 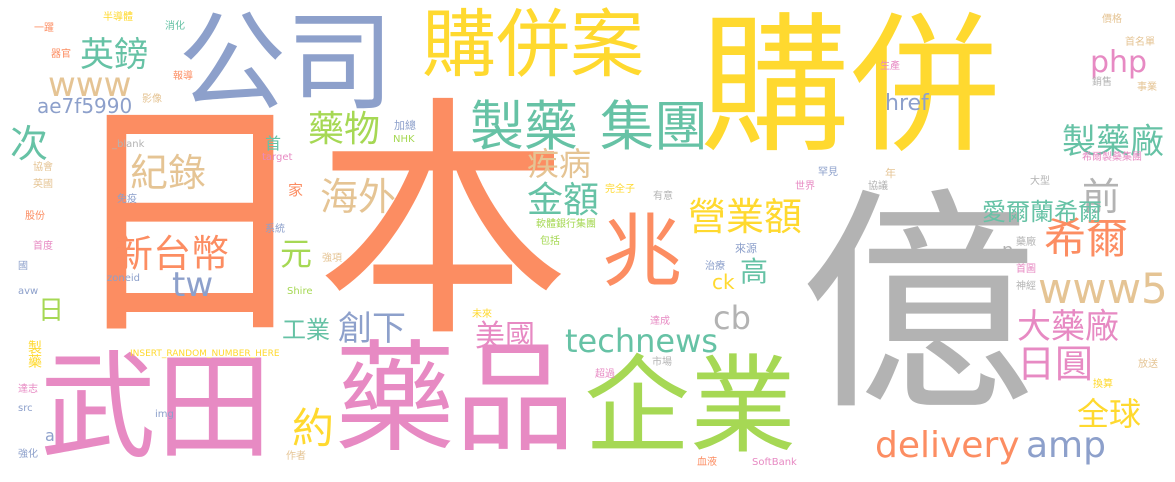 What do you see at coordinates (127, 199) in the screenshot?
I see `word-免疫: 免疫` at bounding box center [127, 199].